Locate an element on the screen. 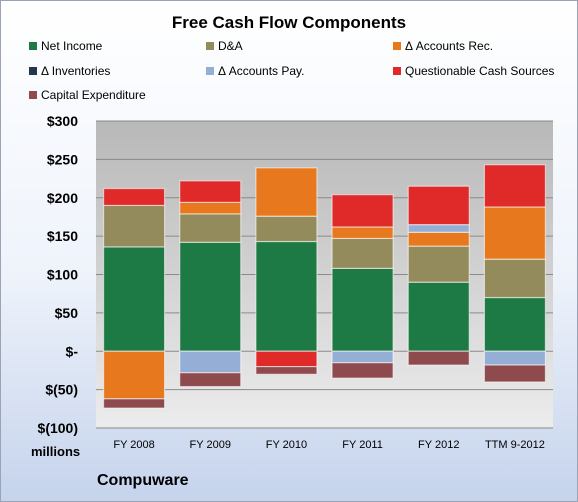 The height and width of the screenshot is (502, 578). x-tick-label: FY 2008 is located at coordinates (133, 445).